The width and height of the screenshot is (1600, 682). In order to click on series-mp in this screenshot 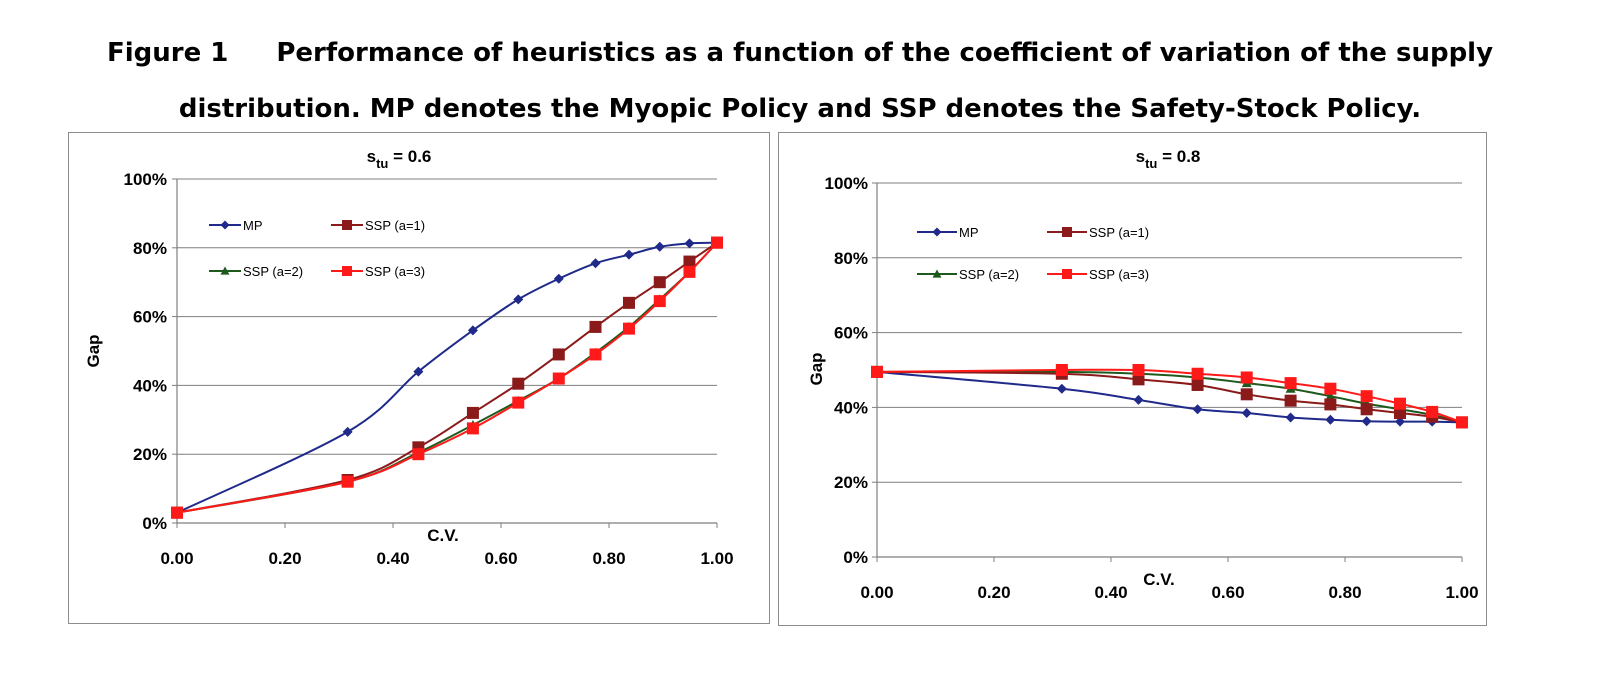, I will do `click(447, 377)`.